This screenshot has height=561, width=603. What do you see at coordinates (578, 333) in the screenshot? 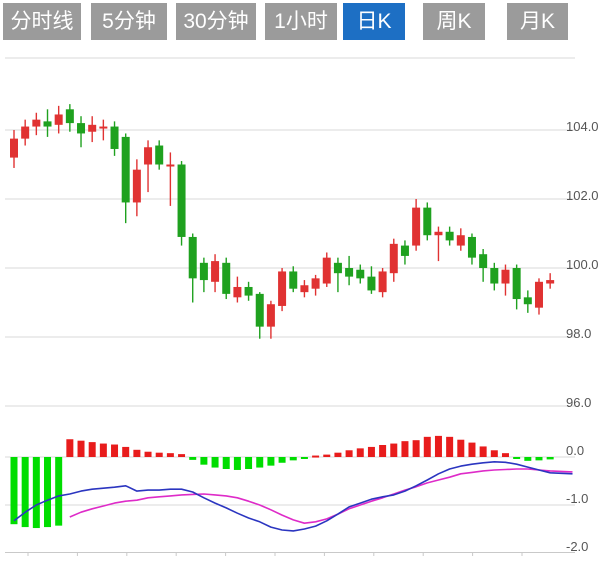
I see `price-axis-label: 98.0` at bounding box center [578, 333].